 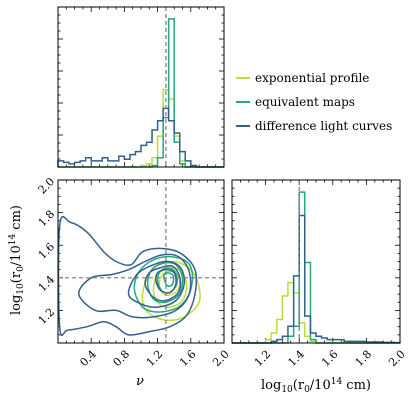 What do you see at coordinates (356, 385) in the screenshot?
I see `logr-label-unit: cm)` at bounding box center [356, 385].